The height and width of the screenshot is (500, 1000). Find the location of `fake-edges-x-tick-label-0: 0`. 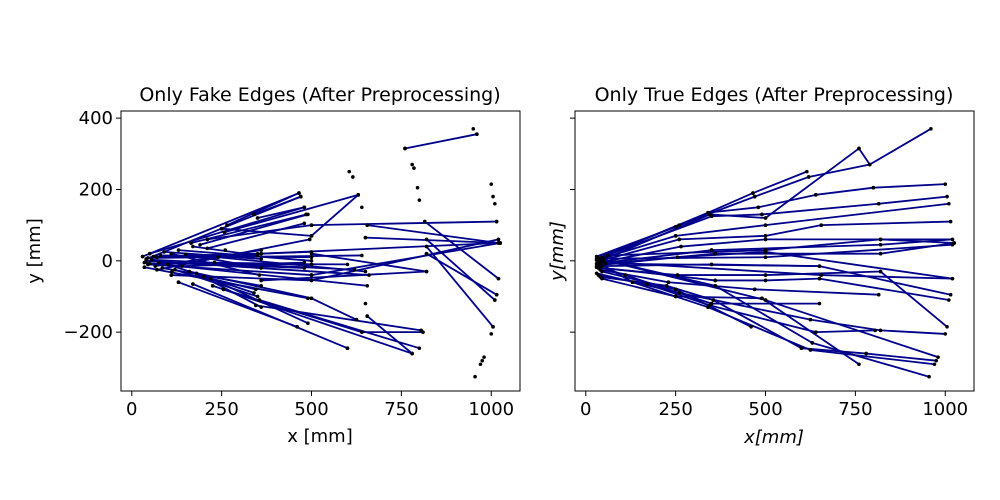

fake-edges-x-tick-label-0: 0 is located at coordinates (131, 409).